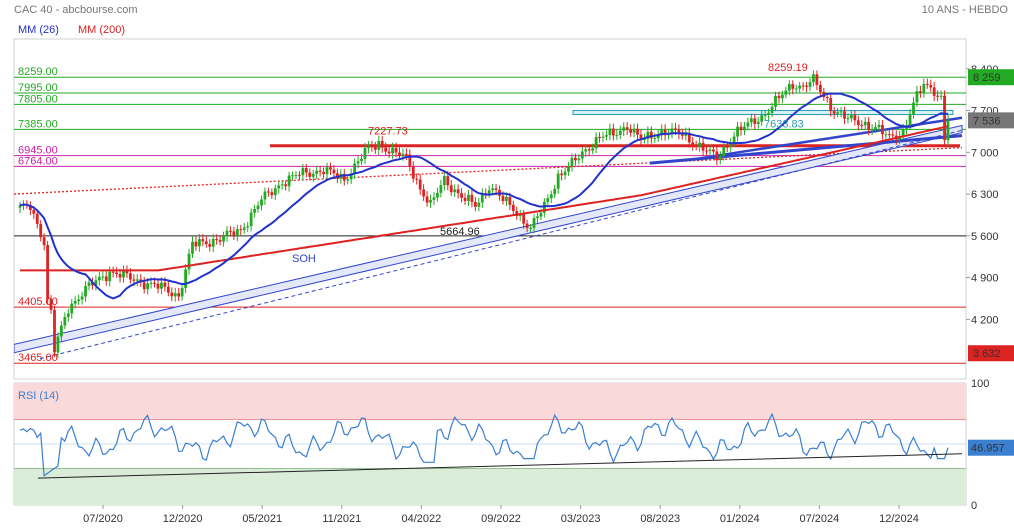 The image size is (1014, 528). What do you see at coordinates (490, 486) in the screenshot?
I see `rsi-oversold-zone` at bounding box center [490, 486].